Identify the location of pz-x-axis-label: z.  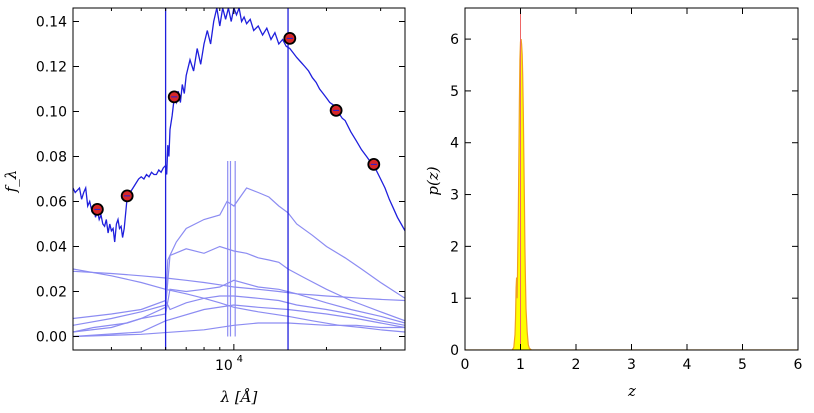
(631, 391).